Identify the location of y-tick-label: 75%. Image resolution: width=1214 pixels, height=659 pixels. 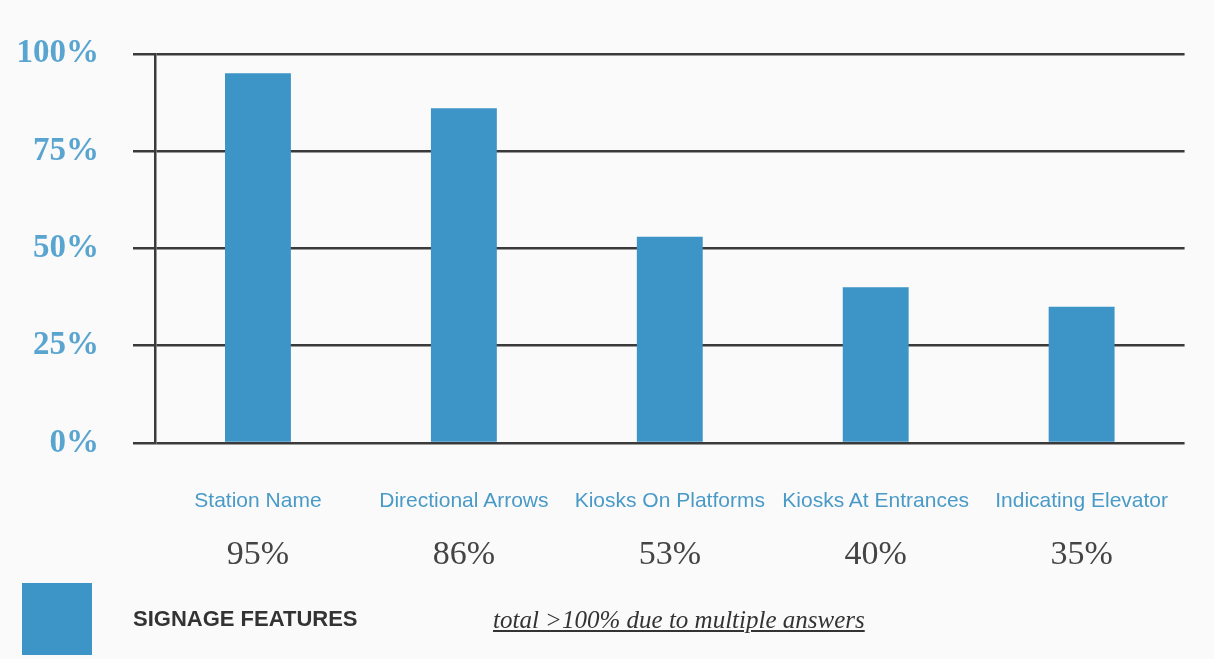
(66, 148).